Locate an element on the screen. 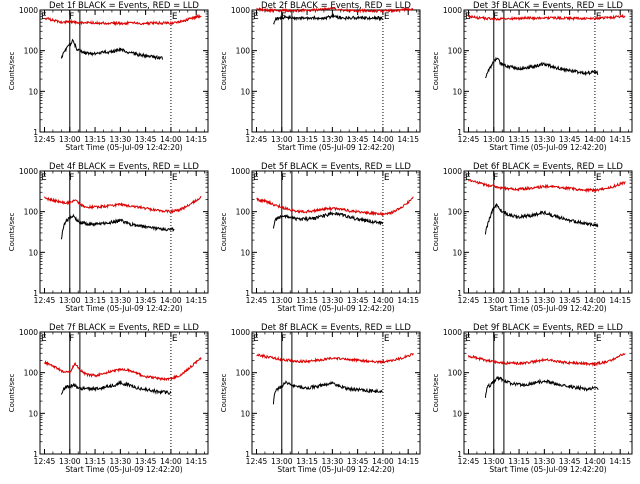  panel-title: Det 6f BLACK = Events, RED = LLD is located at coordinates (548, 167).